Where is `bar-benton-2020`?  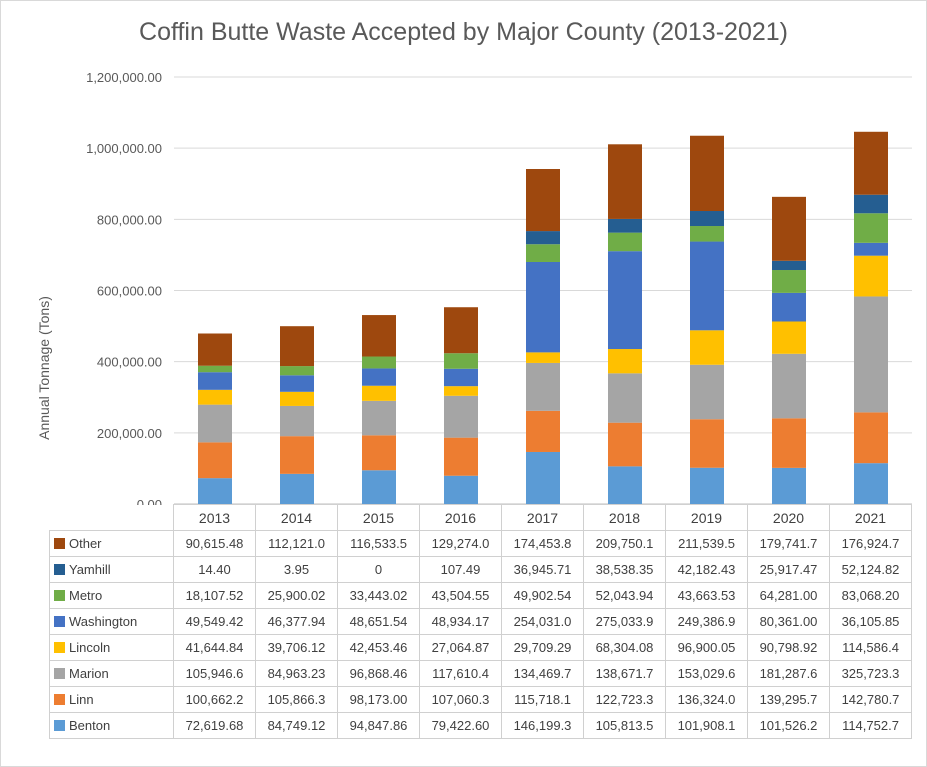 bar-benton-2020 is located at coordinates (789, 486).